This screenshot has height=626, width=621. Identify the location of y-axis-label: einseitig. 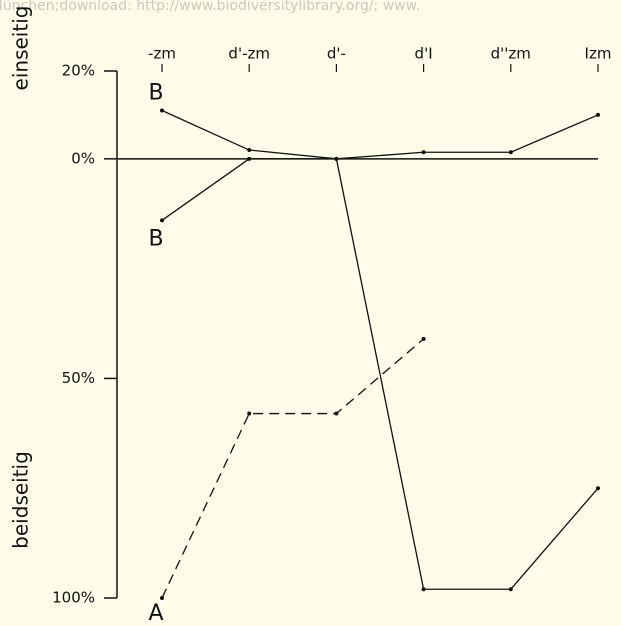
(21, 48).